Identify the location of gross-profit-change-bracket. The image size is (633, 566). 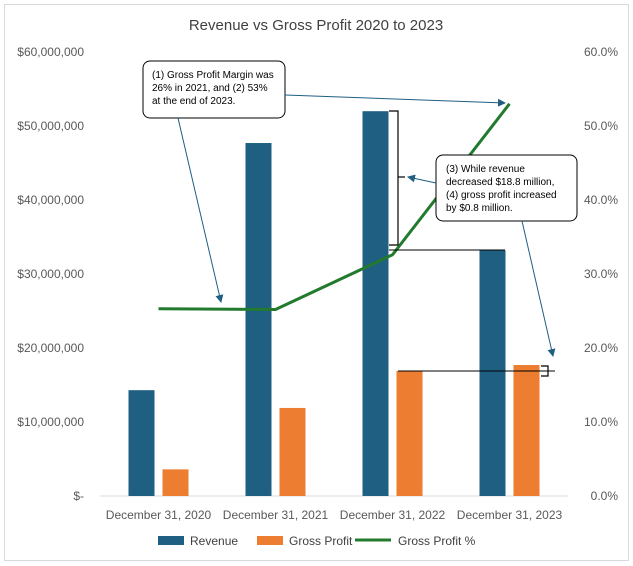
(545, 371).